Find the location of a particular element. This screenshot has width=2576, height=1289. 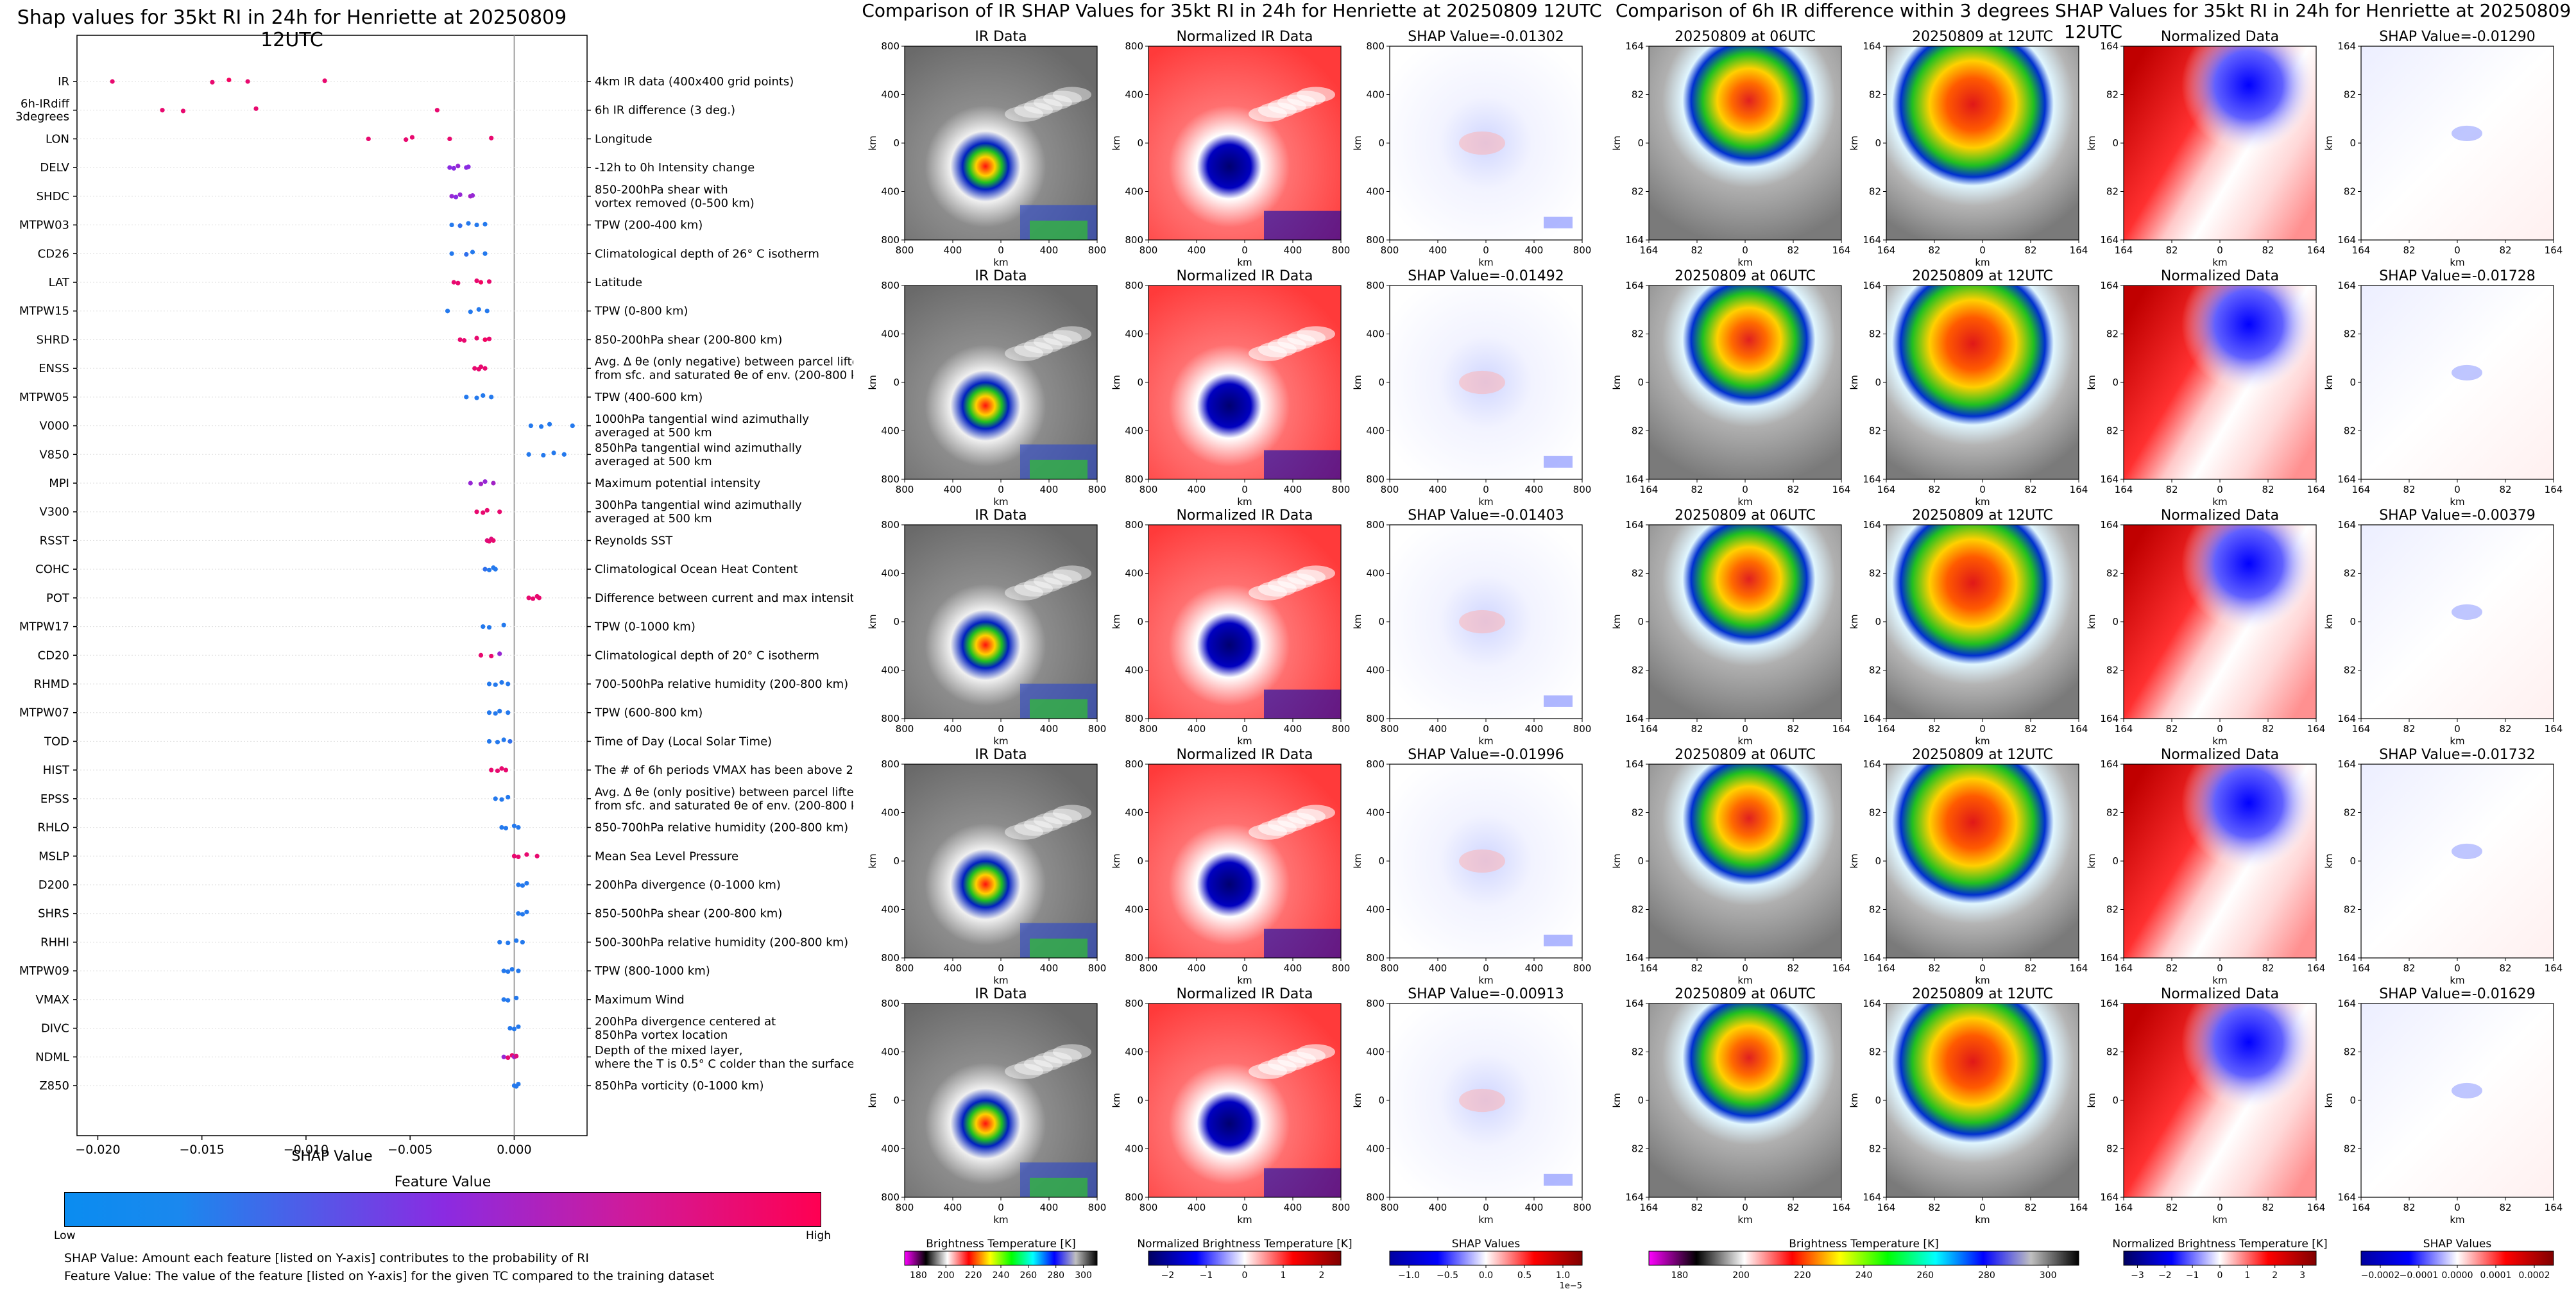

feature-description: Maximum Wind is located at coordinates (640, 1000).